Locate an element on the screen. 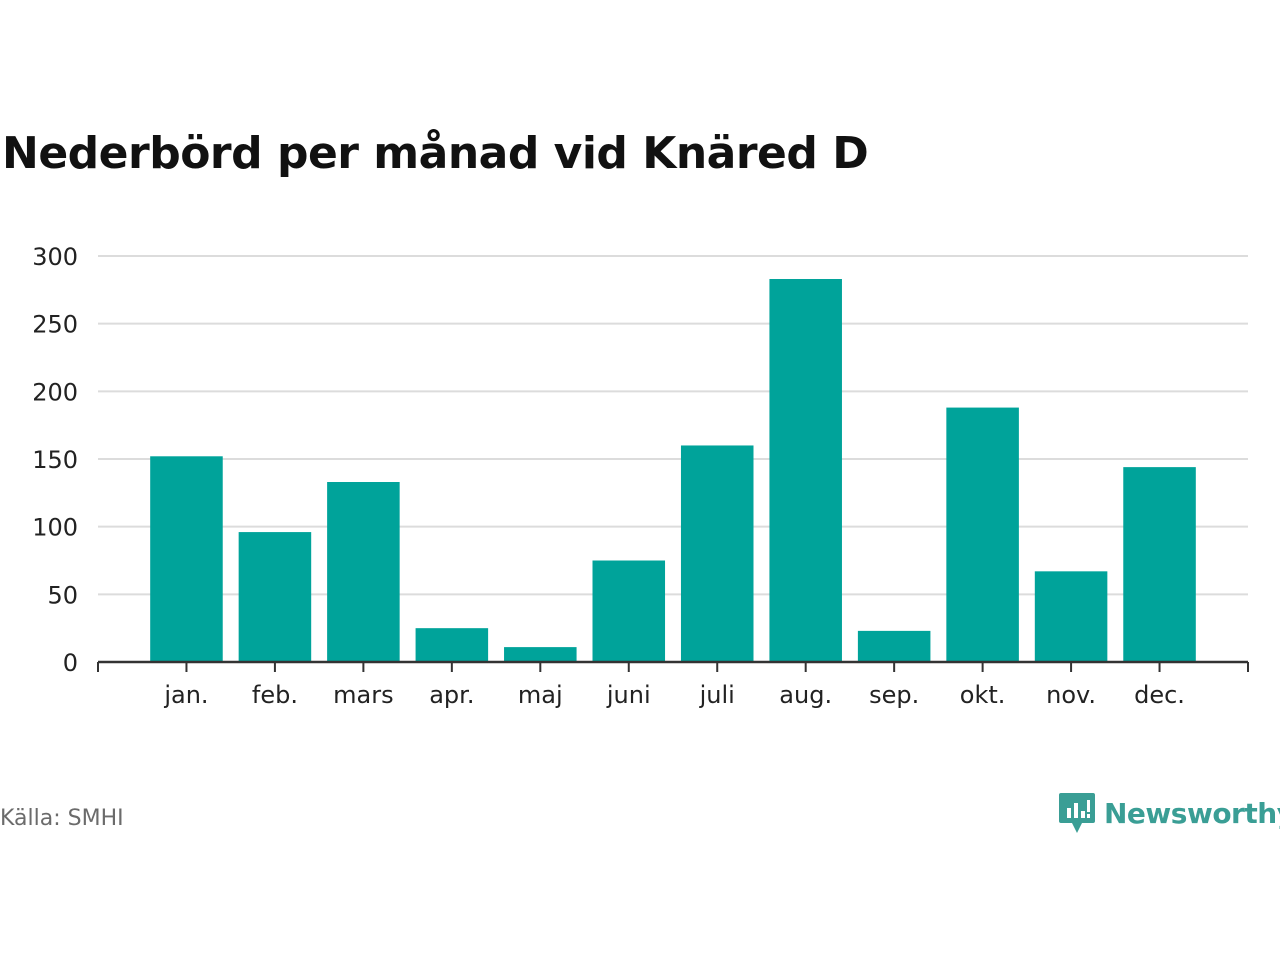  x-tick-label: juli is located at coordinates (717, 695).